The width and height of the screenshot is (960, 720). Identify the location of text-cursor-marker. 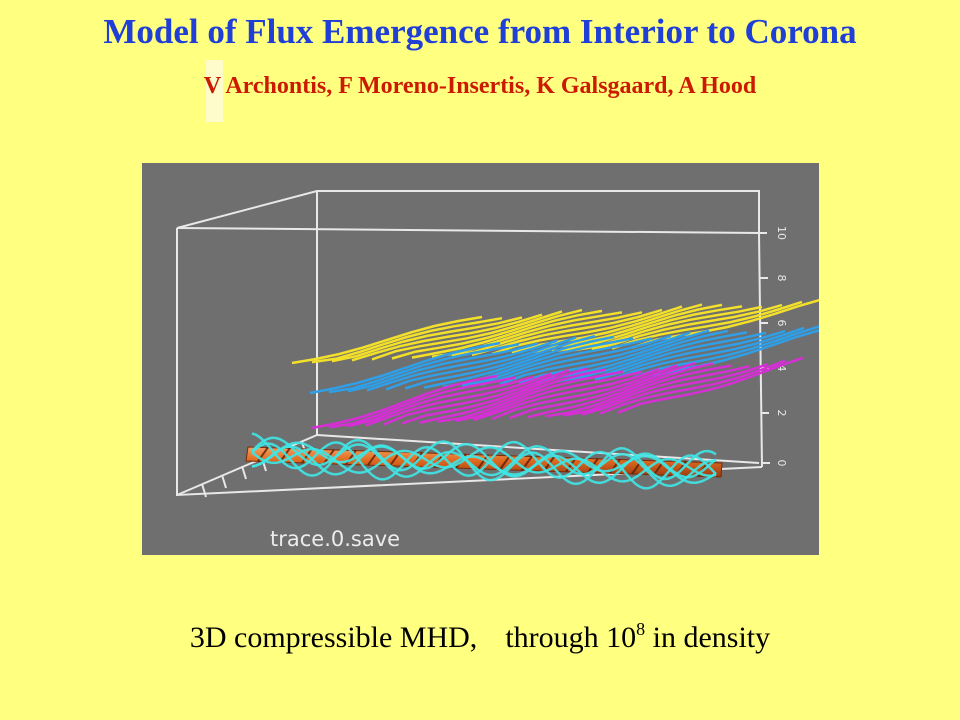
(214, 91).